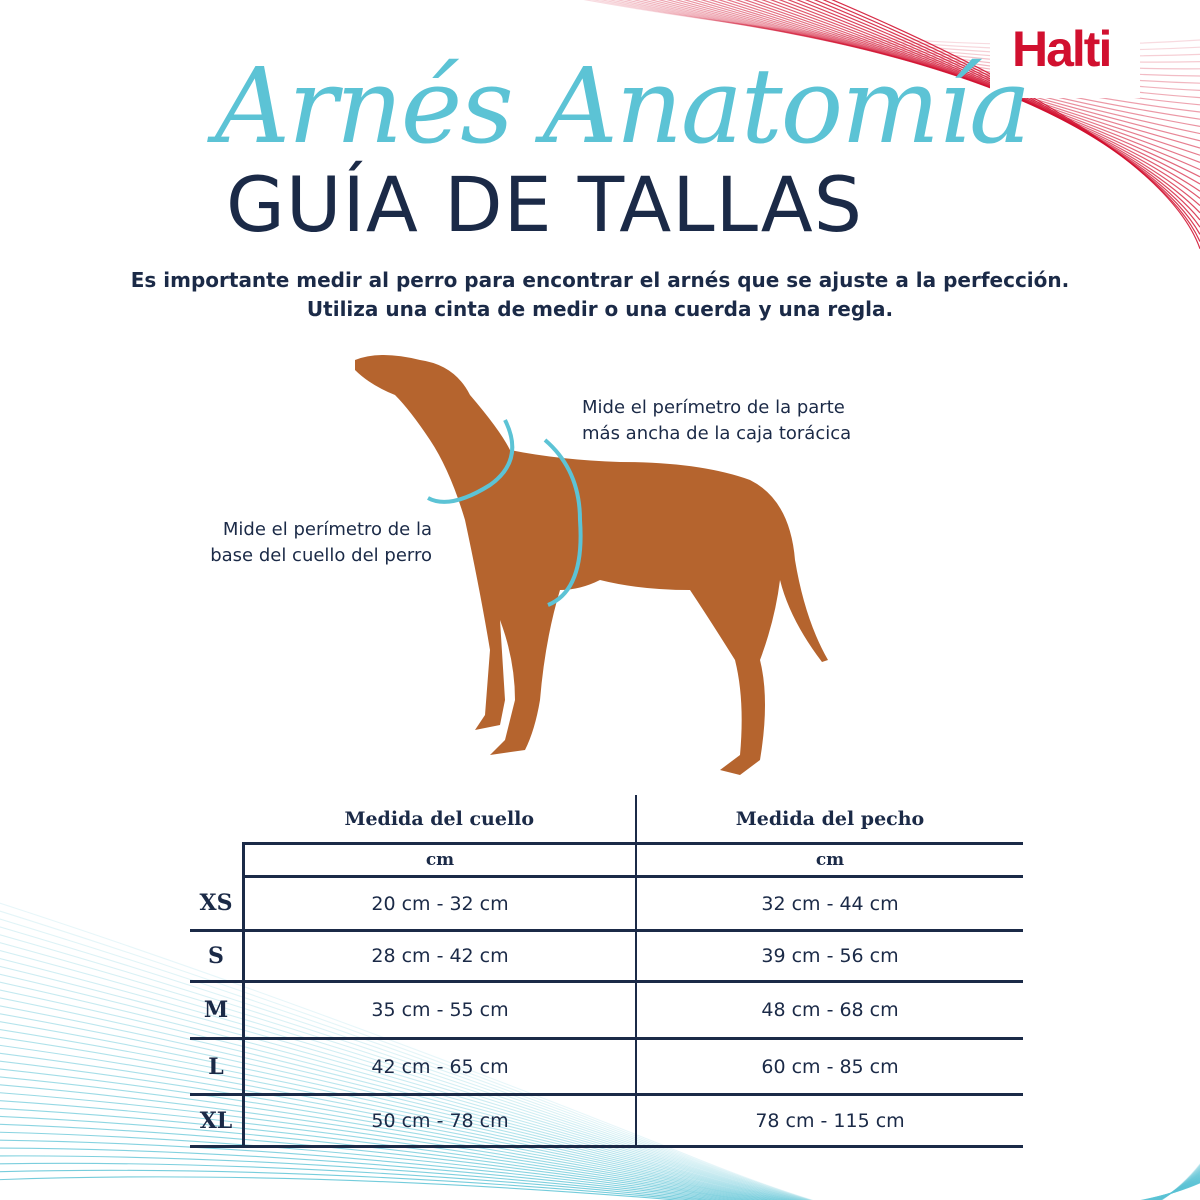 The height and width of the screenshot is (1200, 1200). Describe the element at coordinates (217, 956) in the screenshot. I see `size-label: S` at that location.